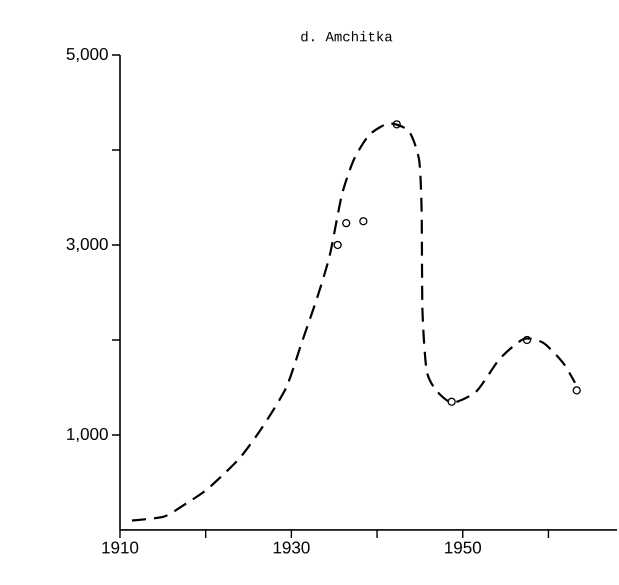 The height and width of the screenshot is (585, 619). What do you see at coordinates (87, 245) in the screenshot?
I see `y-tick-label: 3,000` at bounding box center [87, 245].